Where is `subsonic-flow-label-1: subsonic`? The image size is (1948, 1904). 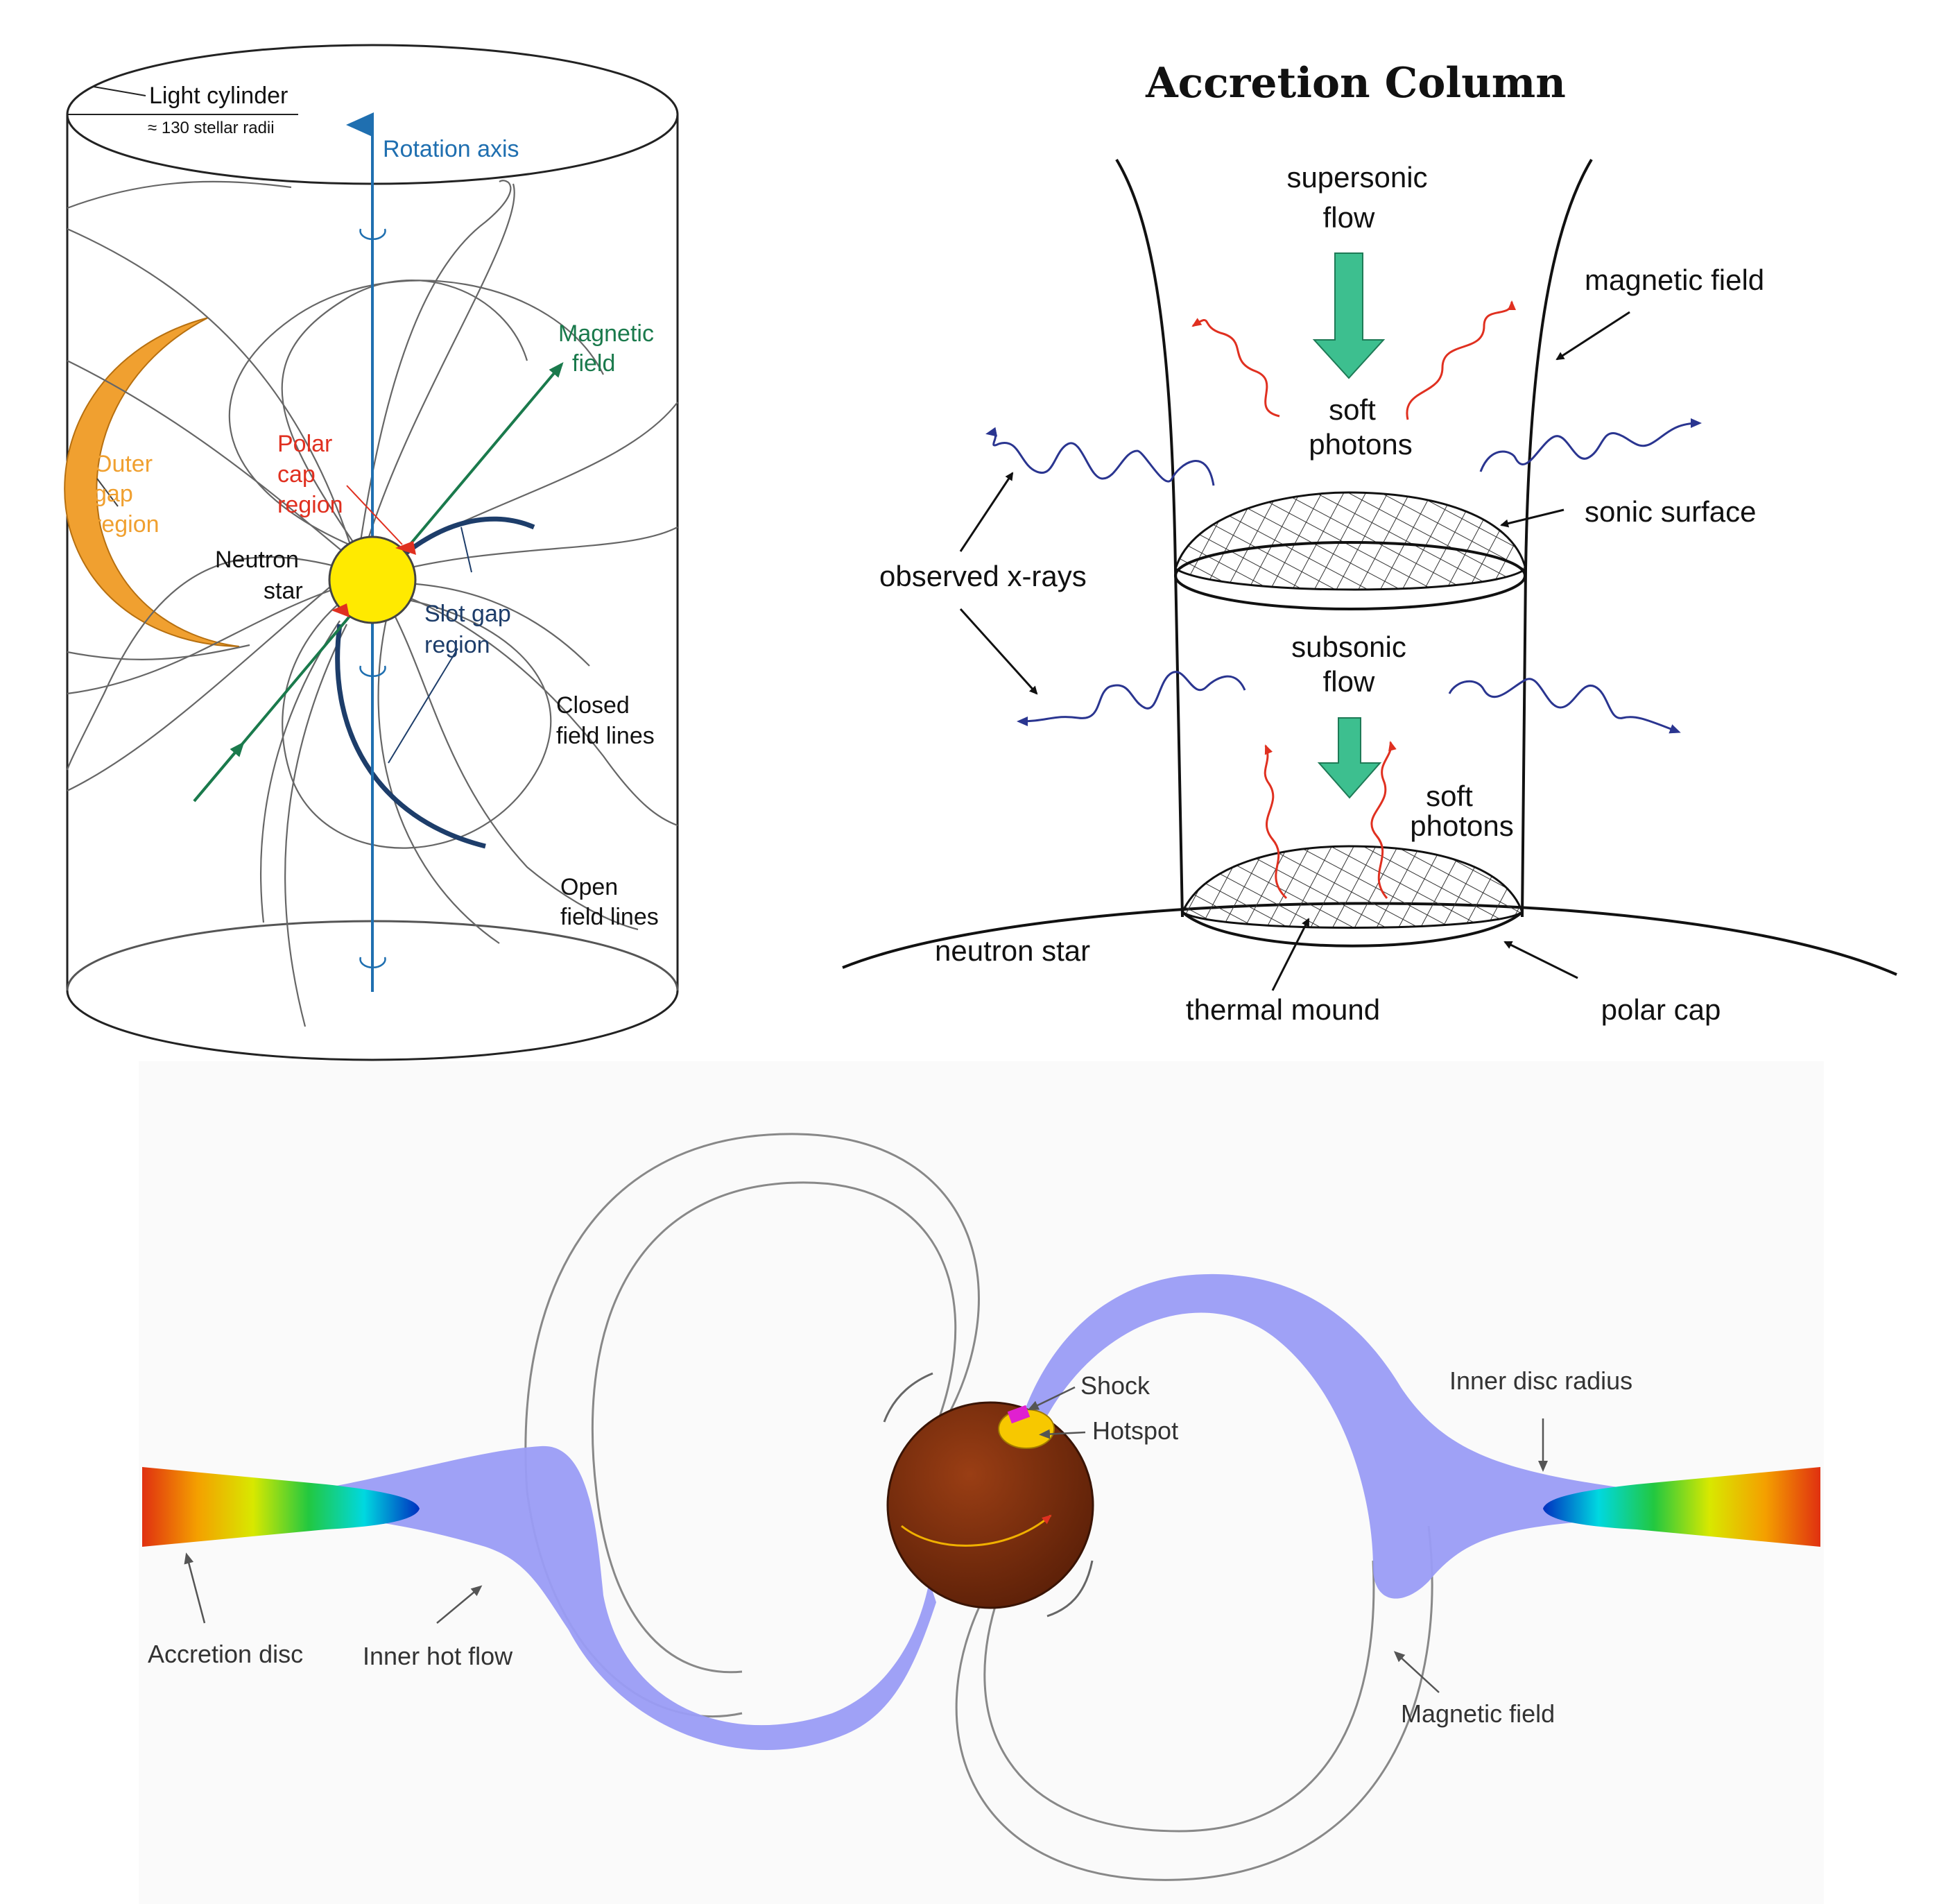
subsonic-flow-label-1: subsonic is located at coordinates (1349, 647).